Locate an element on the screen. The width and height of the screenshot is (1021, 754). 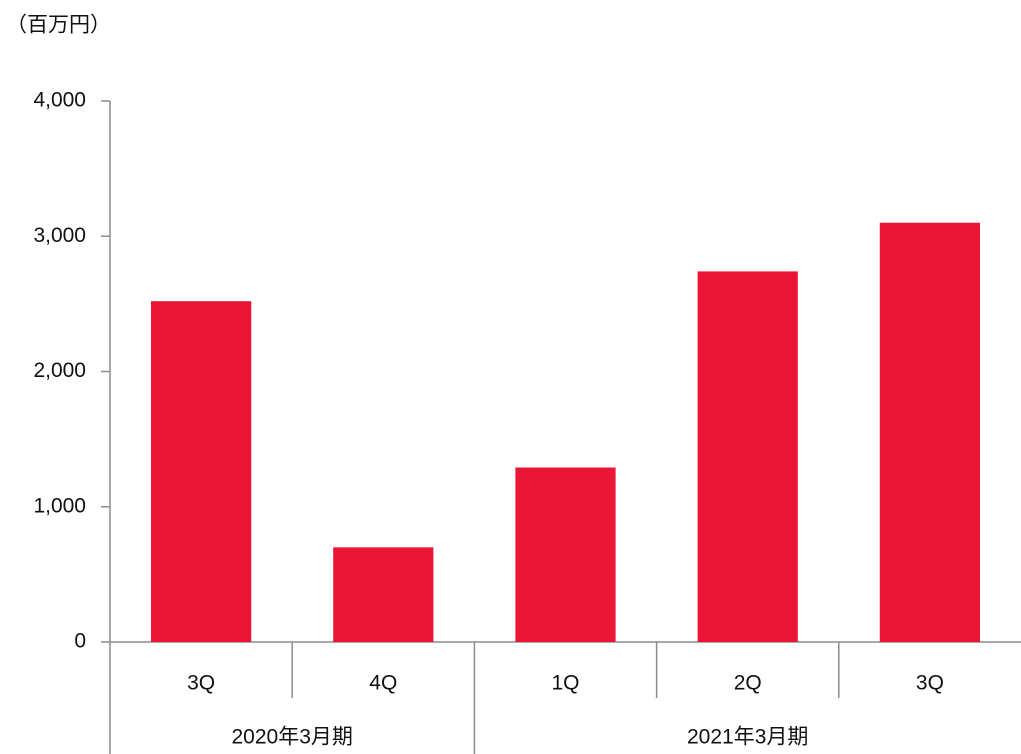
unit-label: （百万円） is located at coordinates (58, 25).